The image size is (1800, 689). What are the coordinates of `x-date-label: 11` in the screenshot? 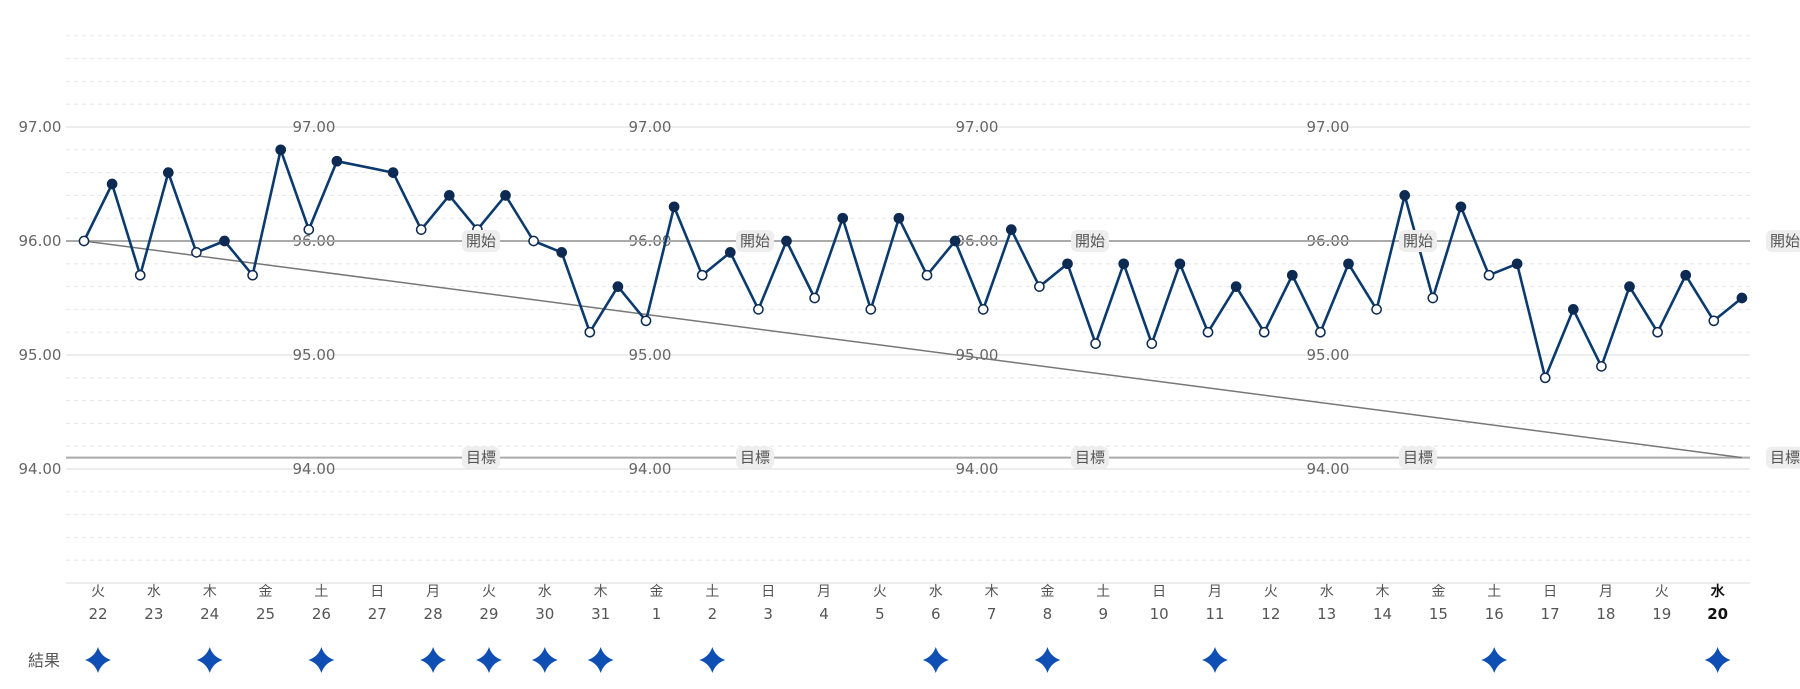 It's located at (1214, 614).